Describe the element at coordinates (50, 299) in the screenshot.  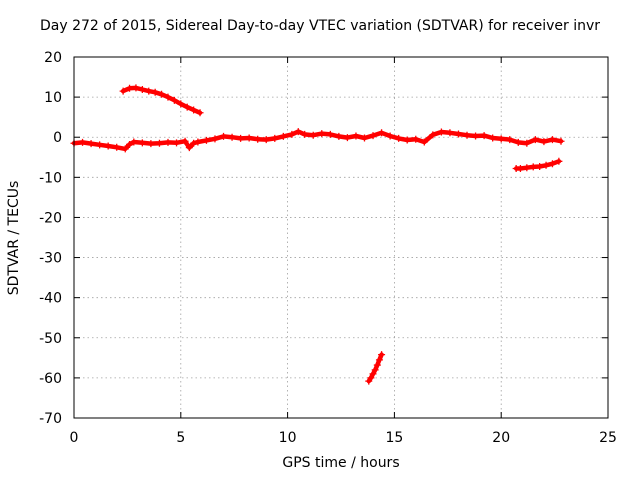
I see `y-tick-label: -40` at that location.